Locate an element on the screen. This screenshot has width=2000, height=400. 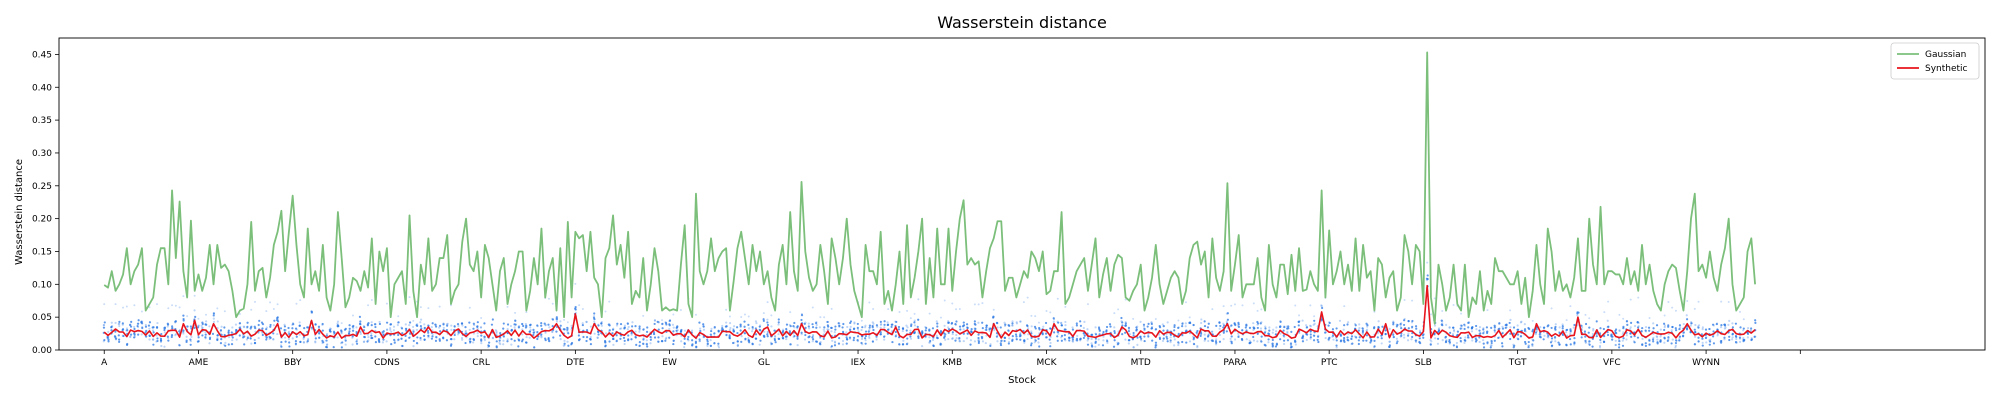
legend-label: Synthetic is located at coordinates (1946, 69).